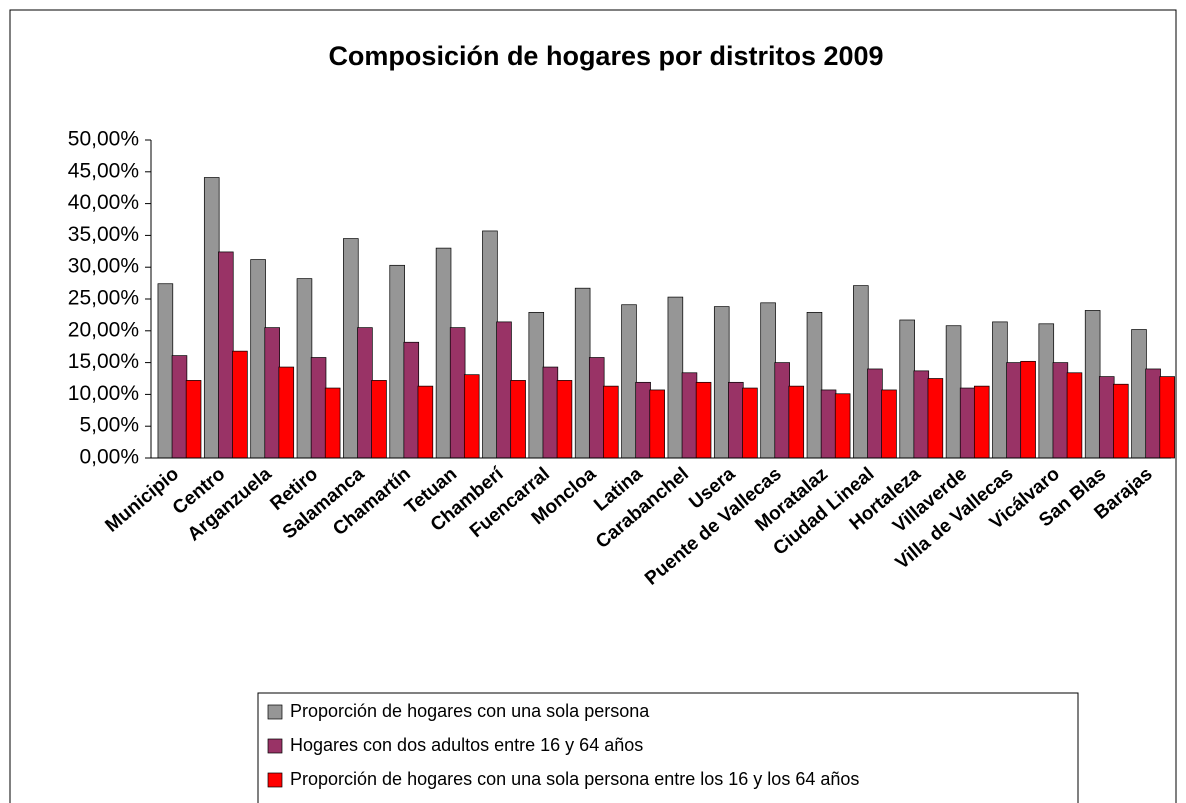 This screenshot has width=1186, height=803. What do you see at coordinates (103, 298) in the screenshot?
I see `y-tick-label: 25,00%` at bounding box center [103, 298].